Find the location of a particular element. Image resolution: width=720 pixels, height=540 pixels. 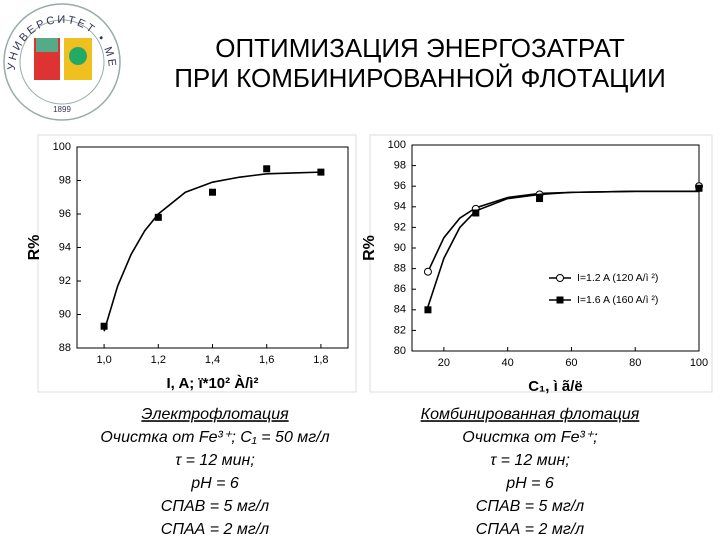

x-tick-label: 1,6 is located at coordinates (266, 360).